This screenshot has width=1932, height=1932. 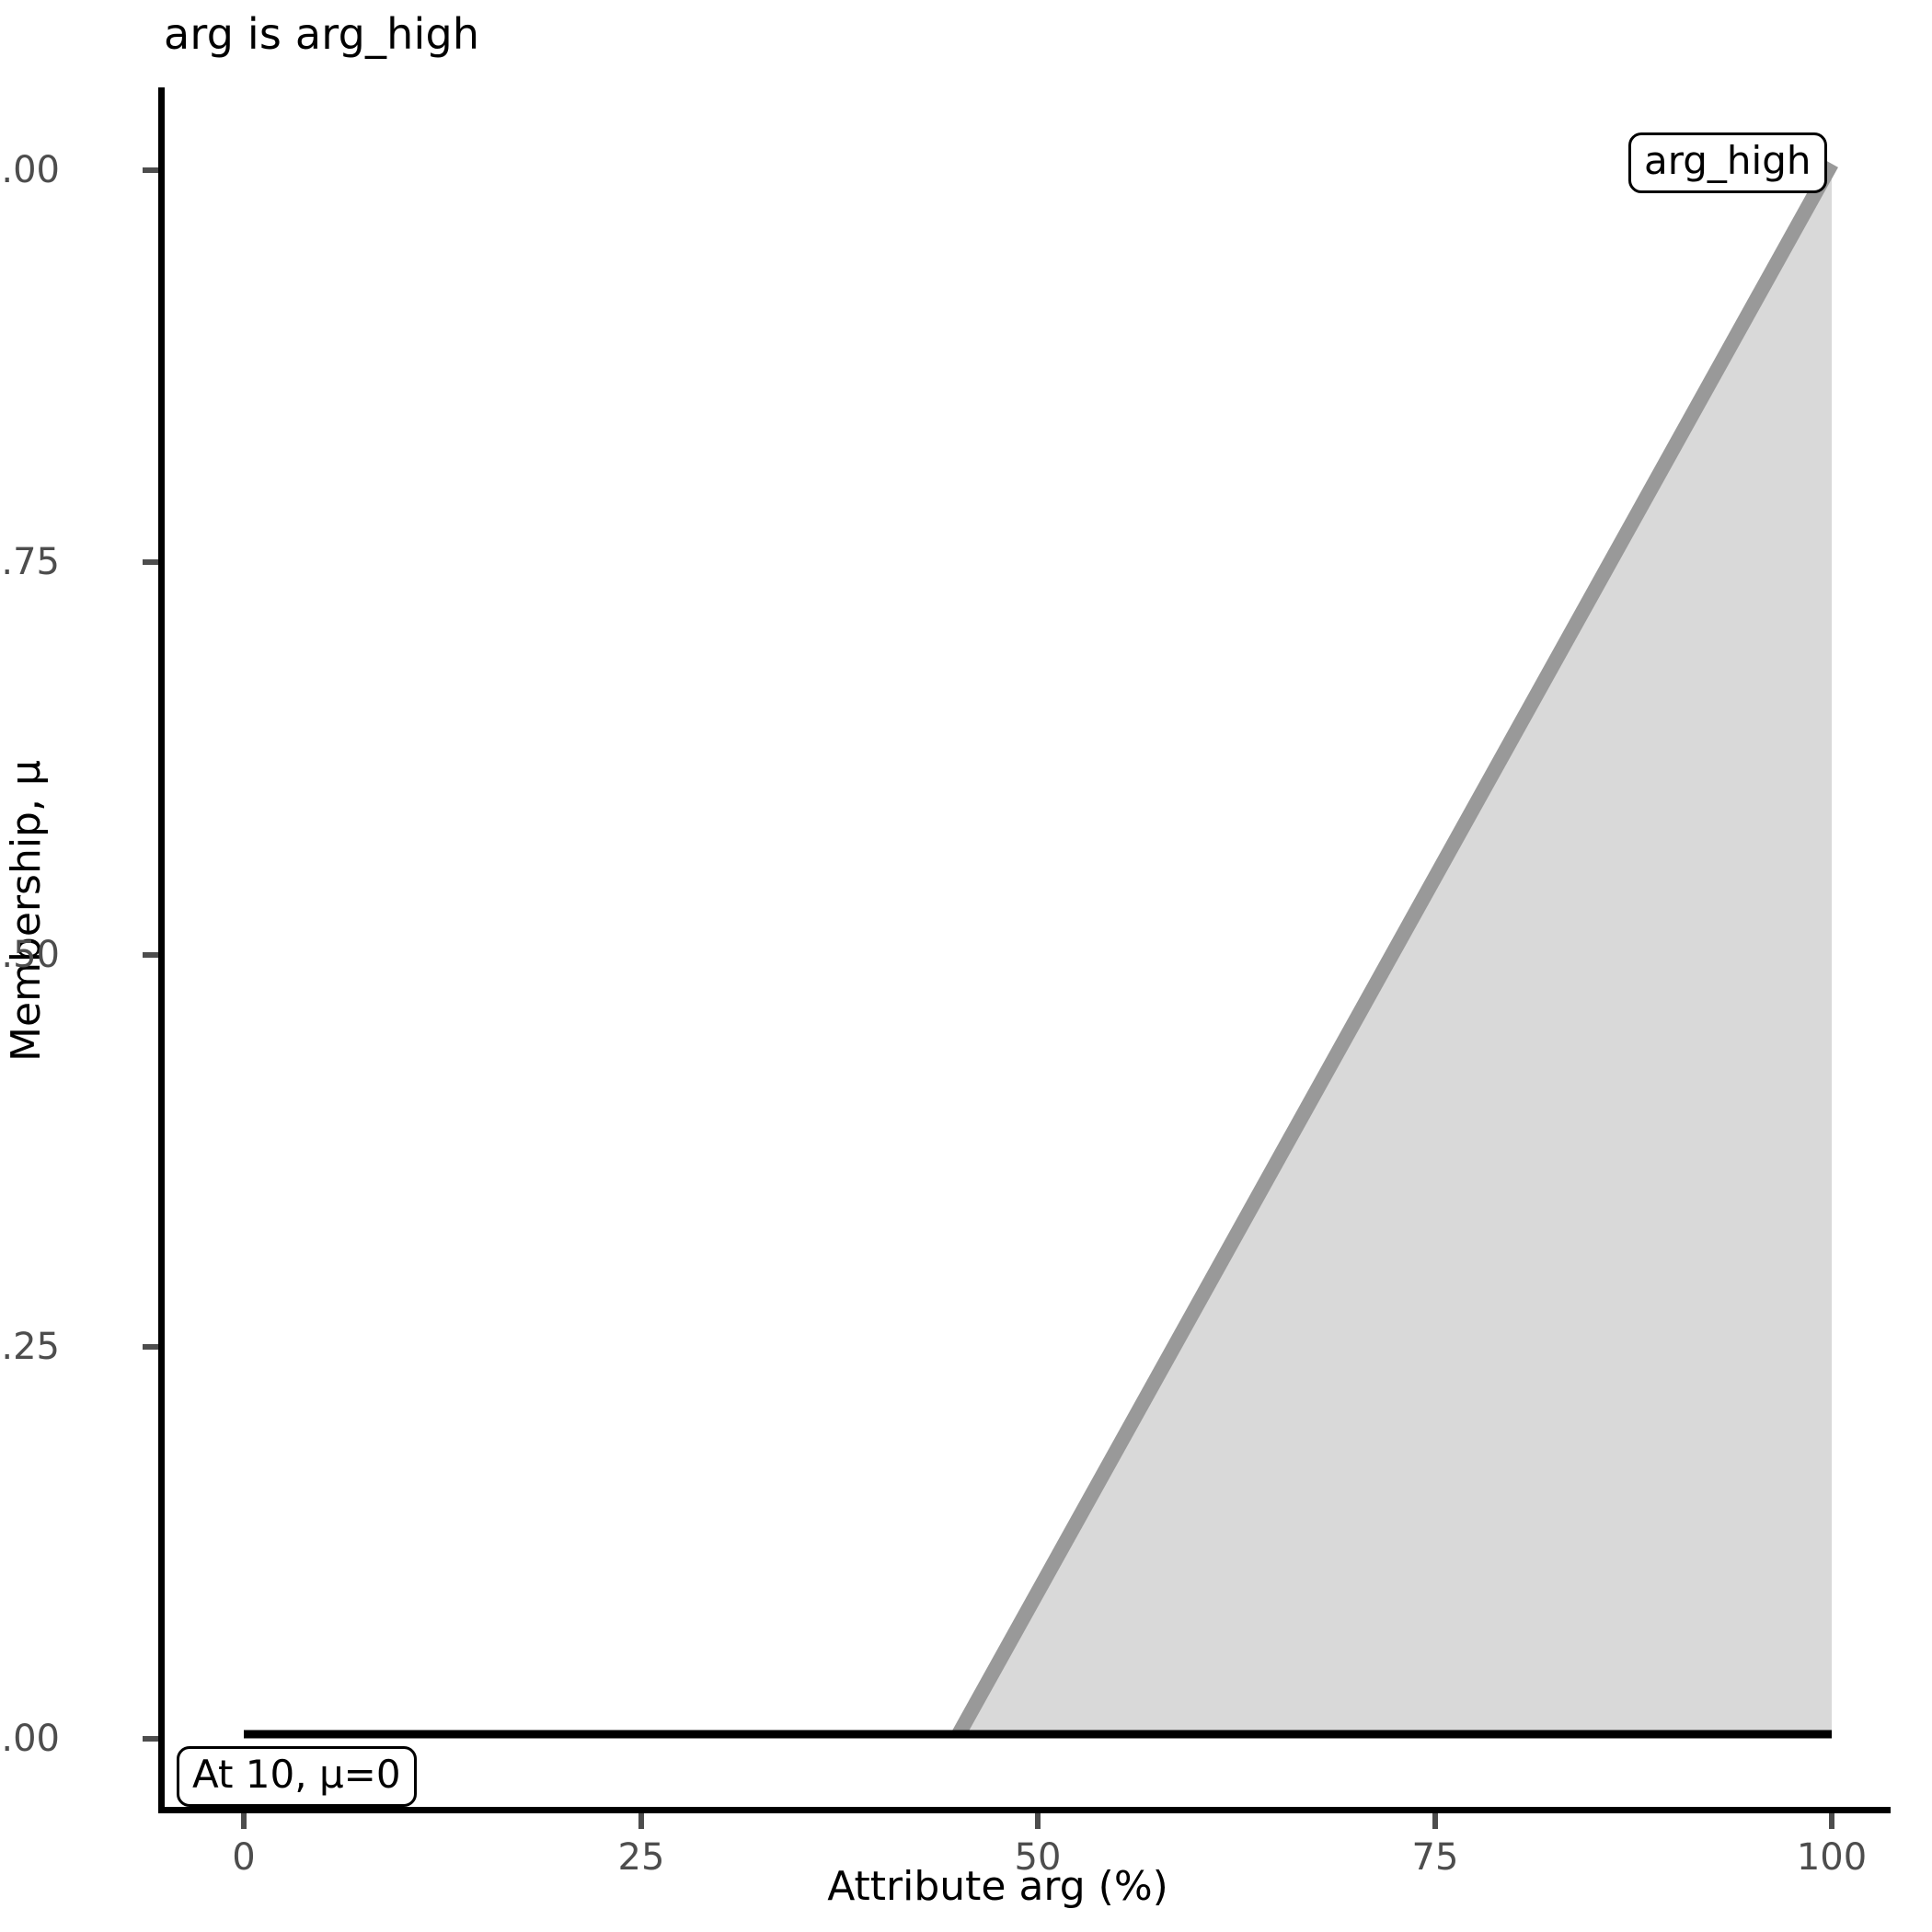 I want to click on y-tick-mark-0.75, so click(x=150, y=562).